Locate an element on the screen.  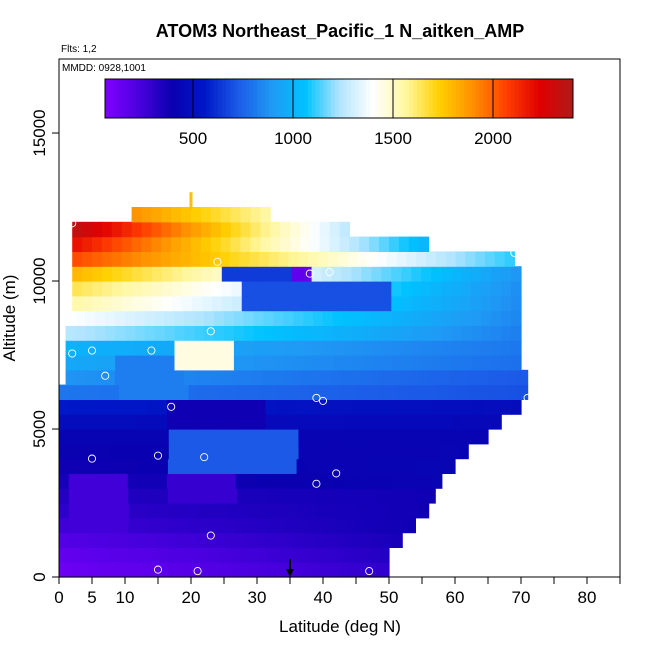
date-annotation: MMDD: 0928,1001 is located at coordinates (104, 68).